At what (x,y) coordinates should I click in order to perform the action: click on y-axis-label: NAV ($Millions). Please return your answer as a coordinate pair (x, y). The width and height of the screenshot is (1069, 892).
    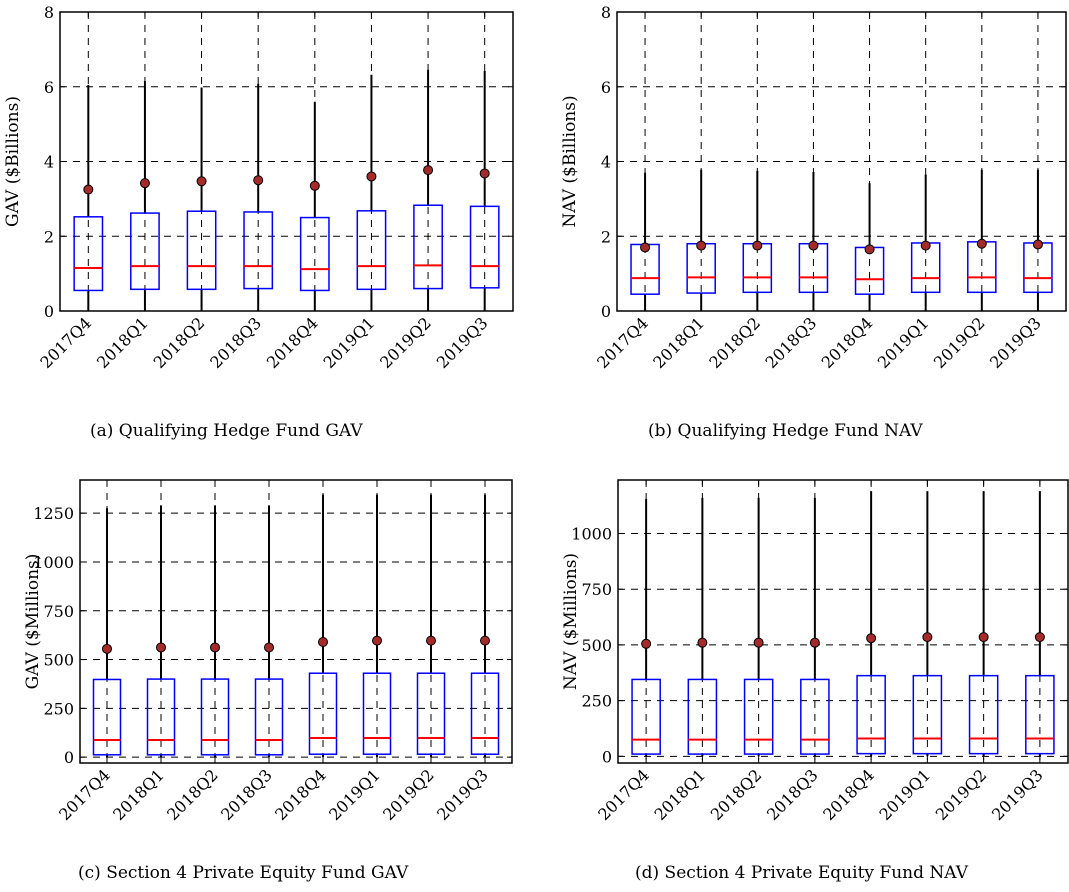
    Looking at the image, I should click on (571, 621).